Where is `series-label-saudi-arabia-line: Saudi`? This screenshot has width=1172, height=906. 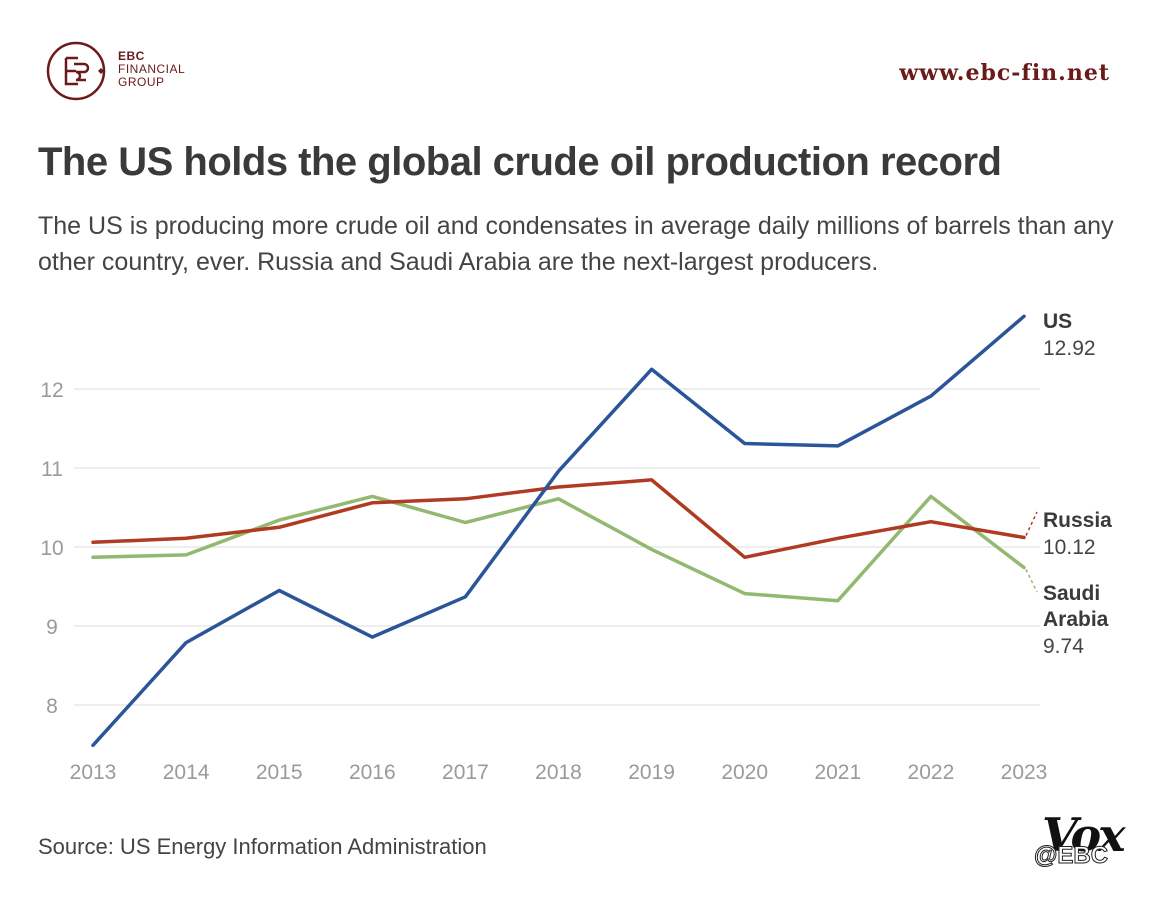
series-label-saudi-arabia-line: Saudi is located at coordinates (1071, 593).